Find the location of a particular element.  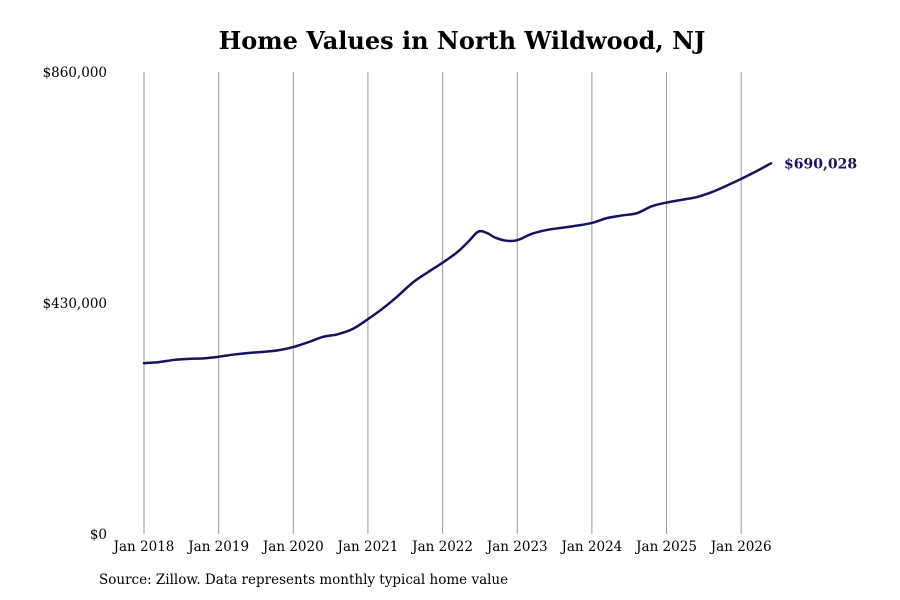

x-tick-label: Jan 2022 is located at coordinates (441, 547).